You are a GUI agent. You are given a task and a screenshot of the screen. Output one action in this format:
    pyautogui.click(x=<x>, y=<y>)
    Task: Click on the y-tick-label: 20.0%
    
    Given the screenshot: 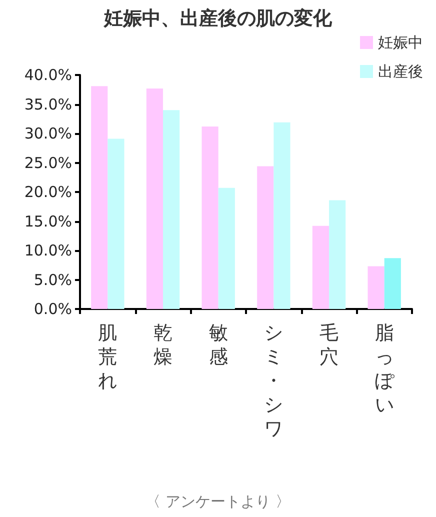 What is the action you would take?
    pyautogui.click(x=48, y=192)
    